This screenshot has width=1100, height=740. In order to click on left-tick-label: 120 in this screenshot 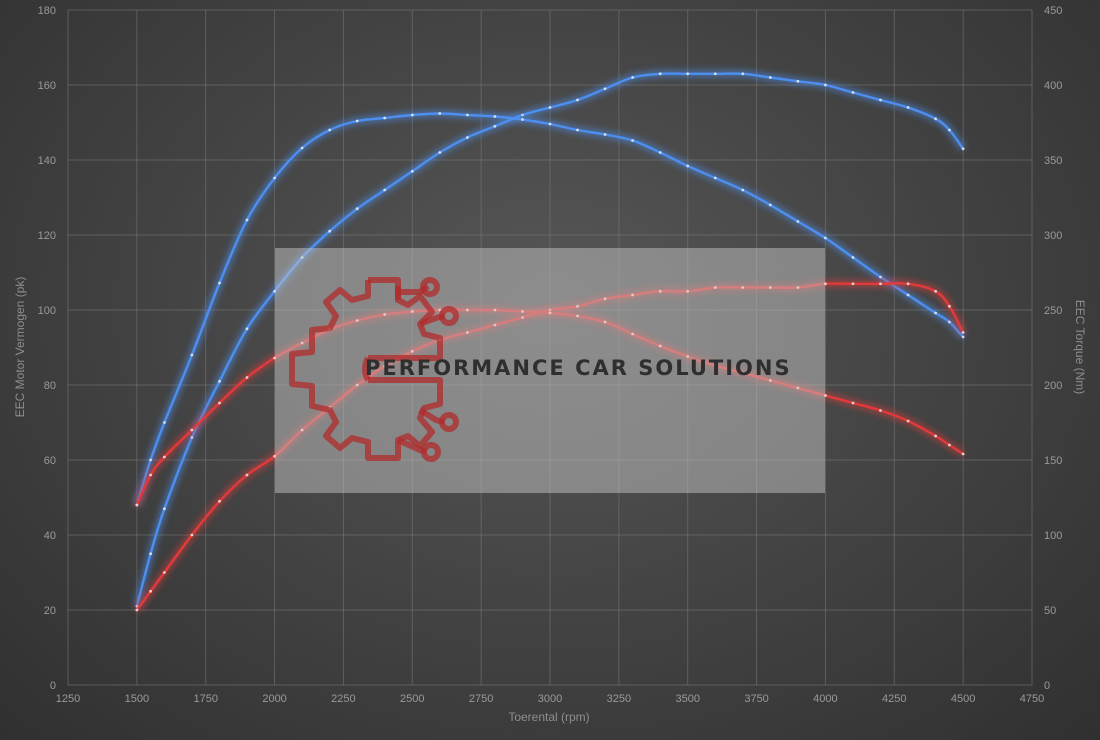, I will do `click(47, 236)`.